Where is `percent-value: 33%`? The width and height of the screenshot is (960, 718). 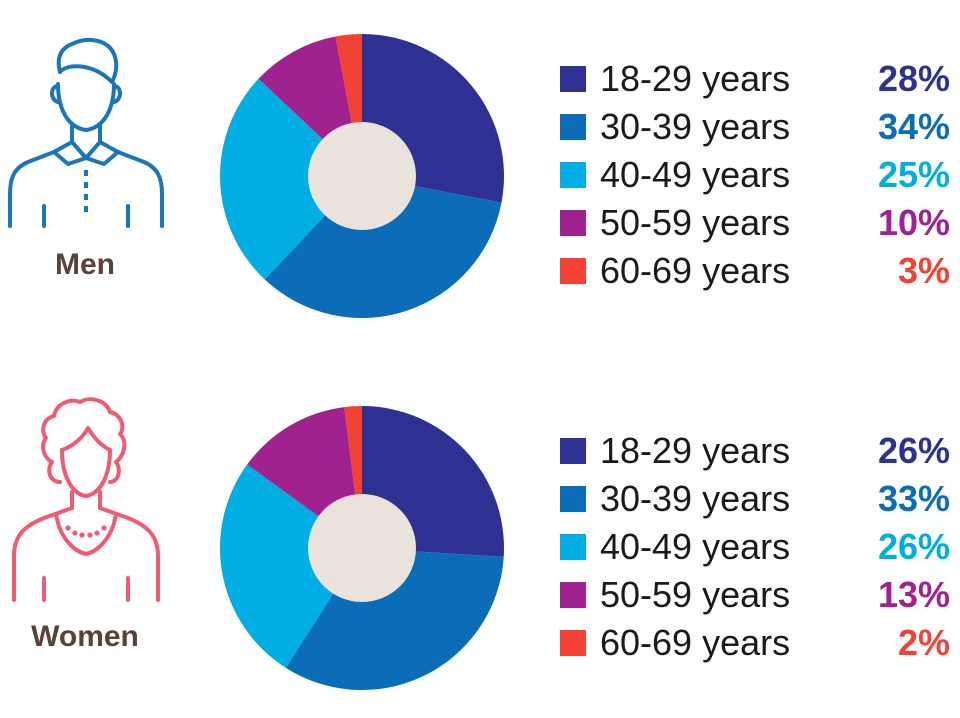
percent-value: 33% is located at coordinates (913, 498).